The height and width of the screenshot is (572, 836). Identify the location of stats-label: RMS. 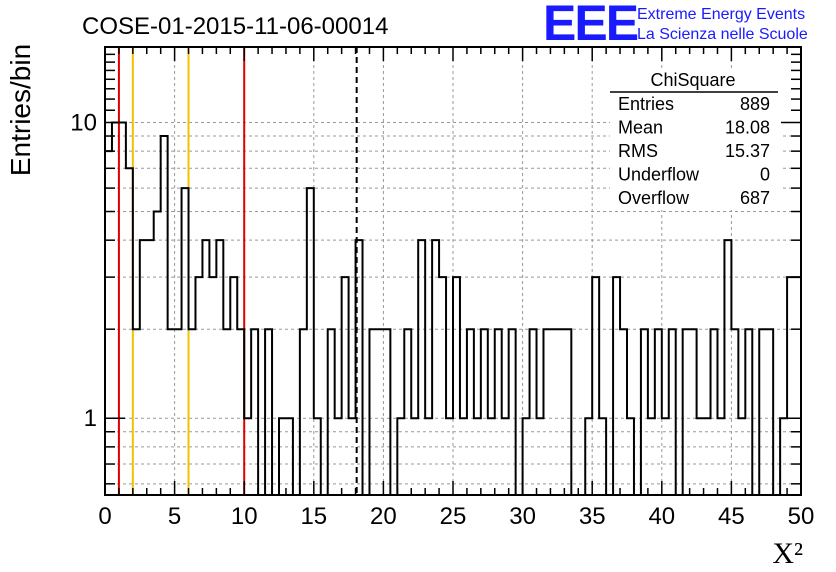
(638, 151).